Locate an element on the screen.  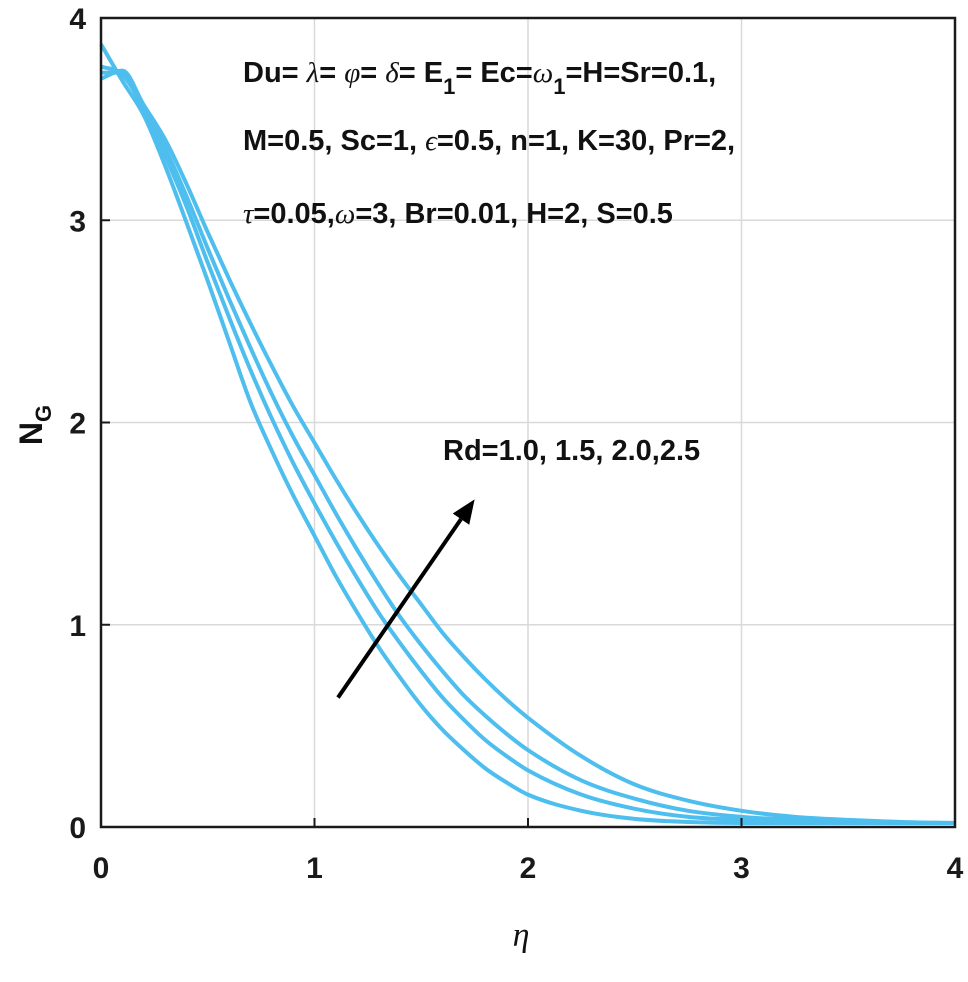
arrow-shaft is located at coordinates (399, 608).